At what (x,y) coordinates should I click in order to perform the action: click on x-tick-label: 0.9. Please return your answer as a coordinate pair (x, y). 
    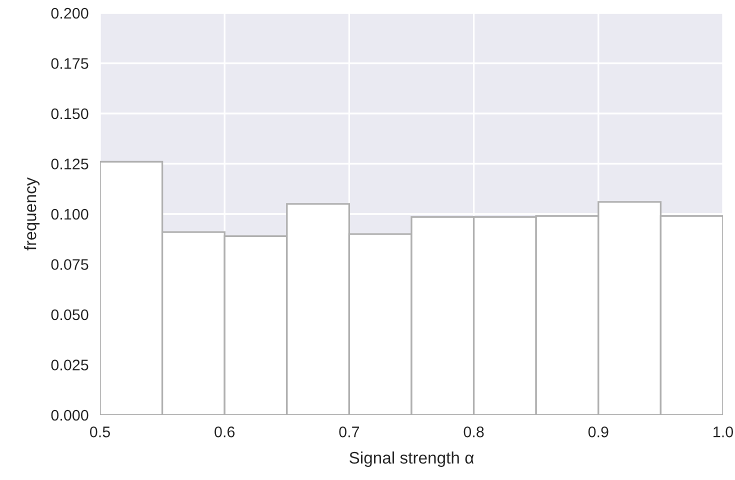
    Looking at the image, I should click on (598, 432).